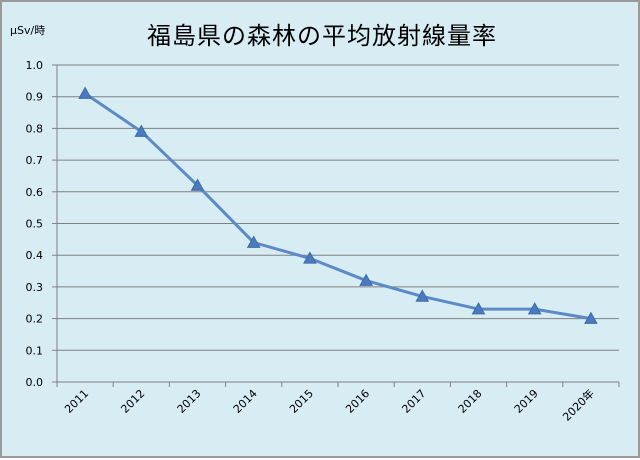  Describe the element at coordinates (35, 287) in the screenshot. I see `y-tick-label: 0.3` at that location.